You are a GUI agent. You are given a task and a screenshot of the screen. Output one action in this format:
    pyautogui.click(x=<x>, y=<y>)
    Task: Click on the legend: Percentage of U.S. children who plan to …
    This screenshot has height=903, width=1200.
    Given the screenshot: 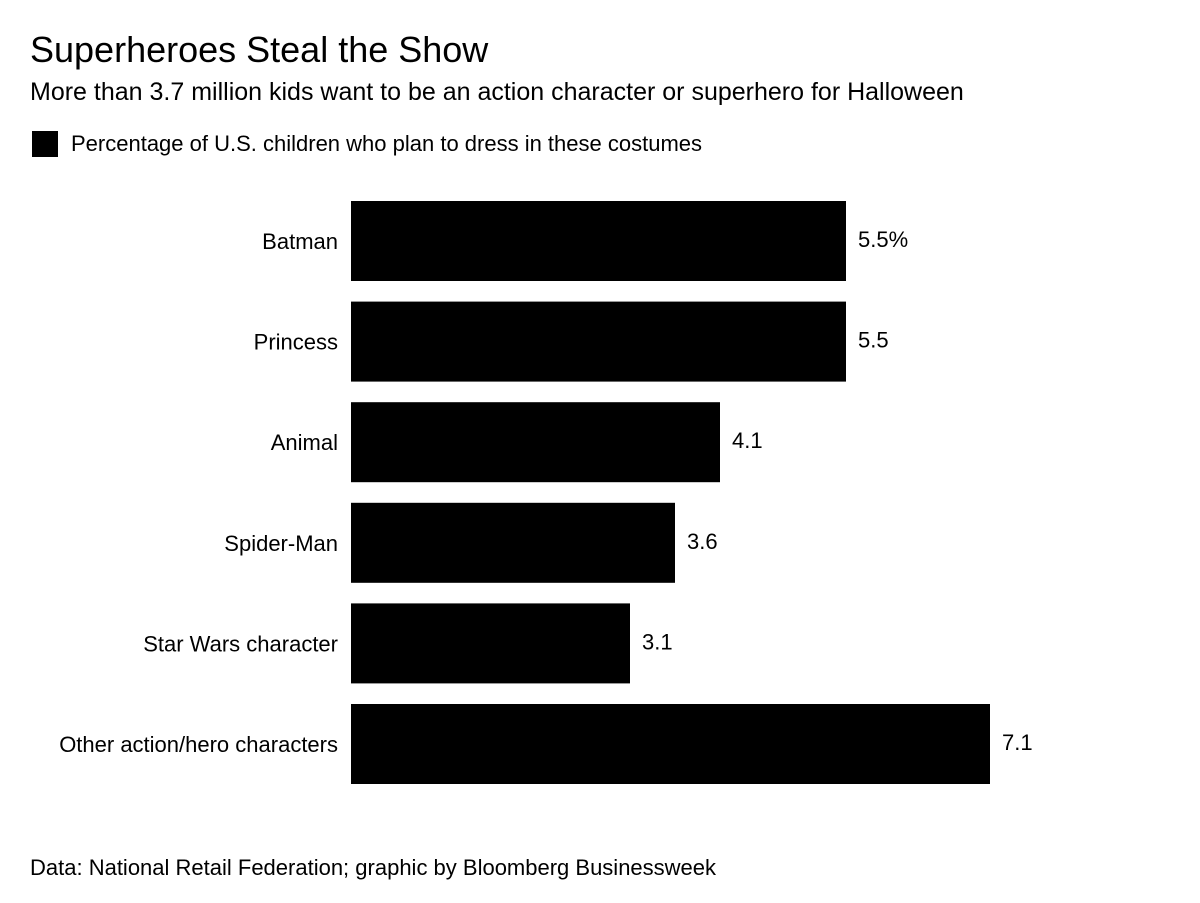 What is the action you would take?
    pyautogui.click(x=367, y=144)
    